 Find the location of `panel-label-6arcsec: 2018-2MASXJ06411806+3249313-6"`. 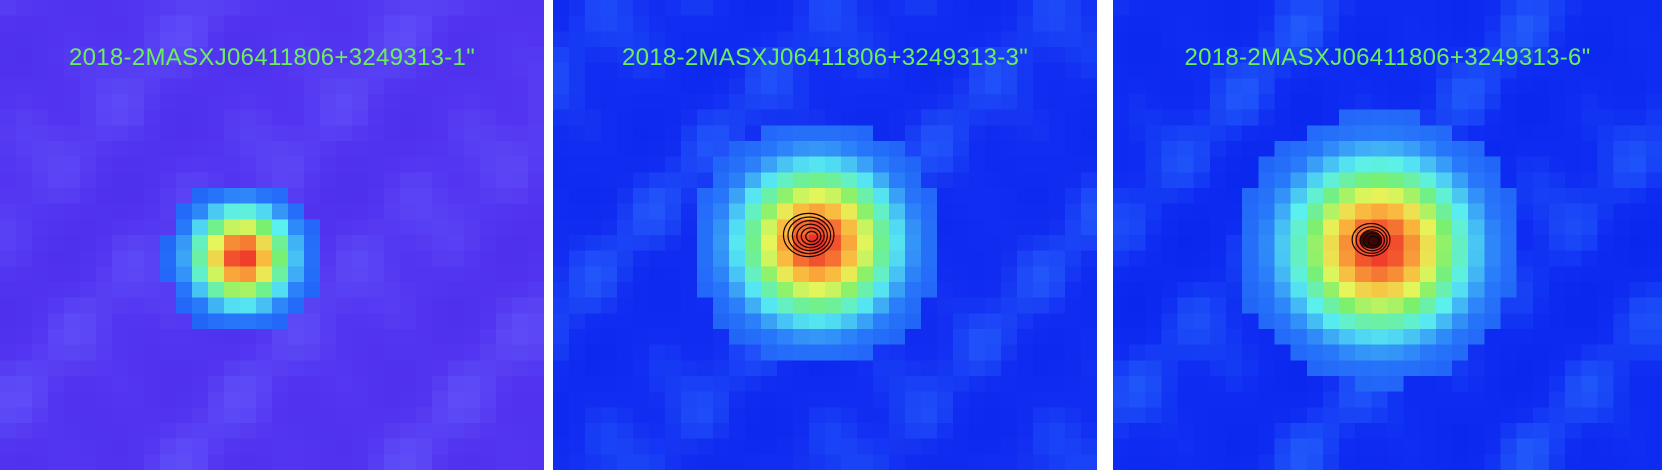

panel-label-6arcsec: 2018-2MASXJ06411806+3249313-6" is located at coordinates (1387, 57).